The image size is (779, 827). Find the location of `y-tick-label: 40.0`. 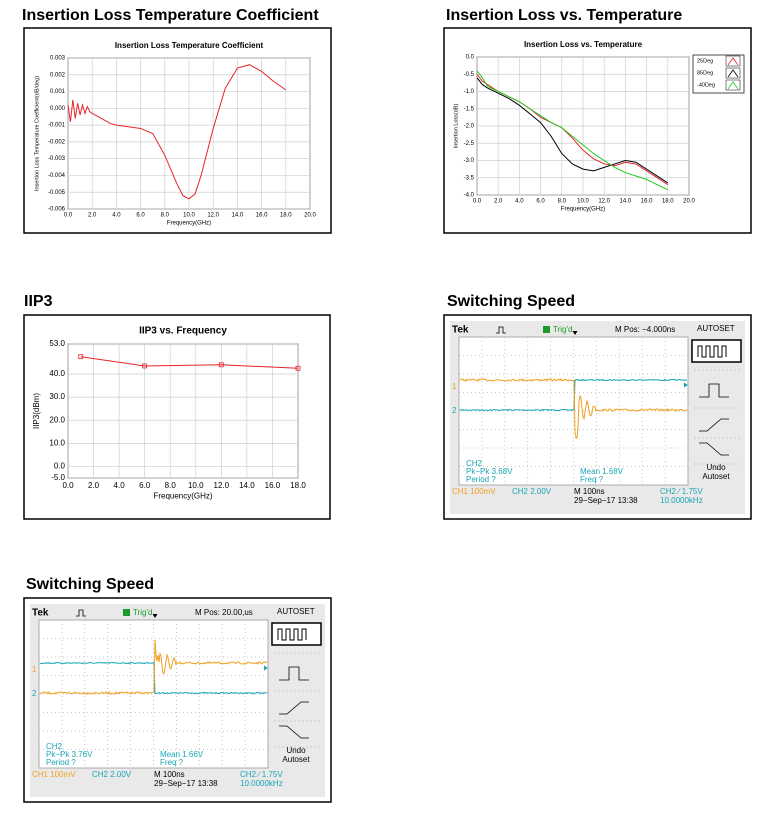

y-tick-label: 40.0 is located at coordinates (57, 373).